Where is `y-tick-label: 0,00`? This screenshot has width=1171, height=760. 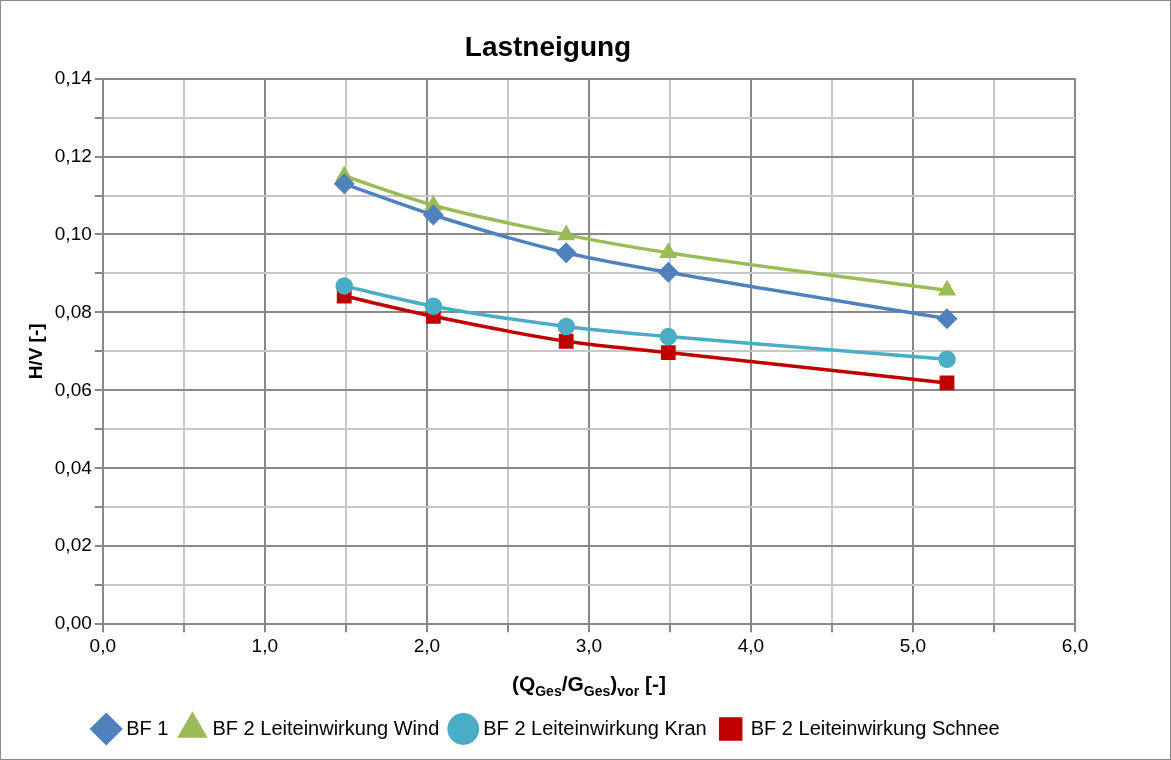
y-tick-label: 0,00 is located at coordinates (73, 623).